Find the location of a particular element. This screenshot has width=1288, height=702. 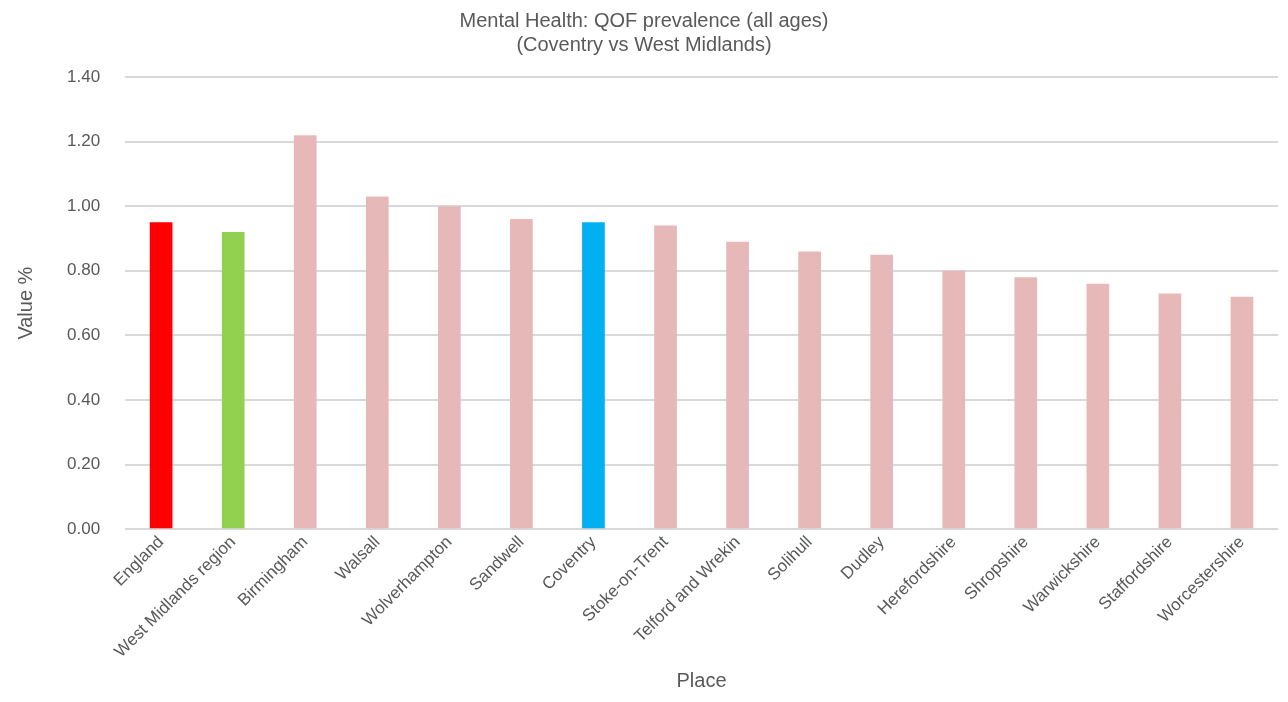

y-tick-label: 1.20 is located at coordinates (83, 141).